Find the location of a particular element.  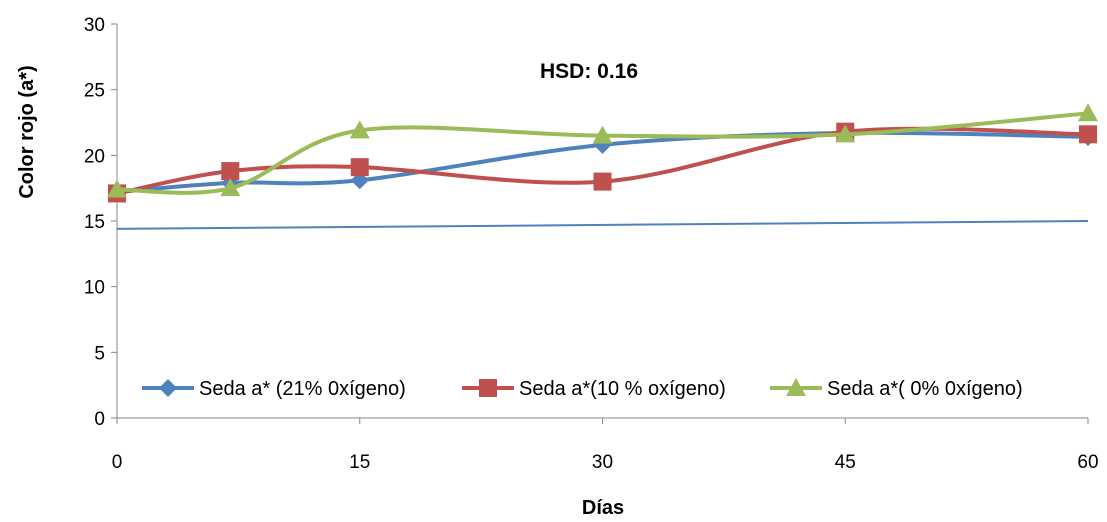

legend-entry: Seda a* (21% 0xígeno) is located at coordinates (274, 389).